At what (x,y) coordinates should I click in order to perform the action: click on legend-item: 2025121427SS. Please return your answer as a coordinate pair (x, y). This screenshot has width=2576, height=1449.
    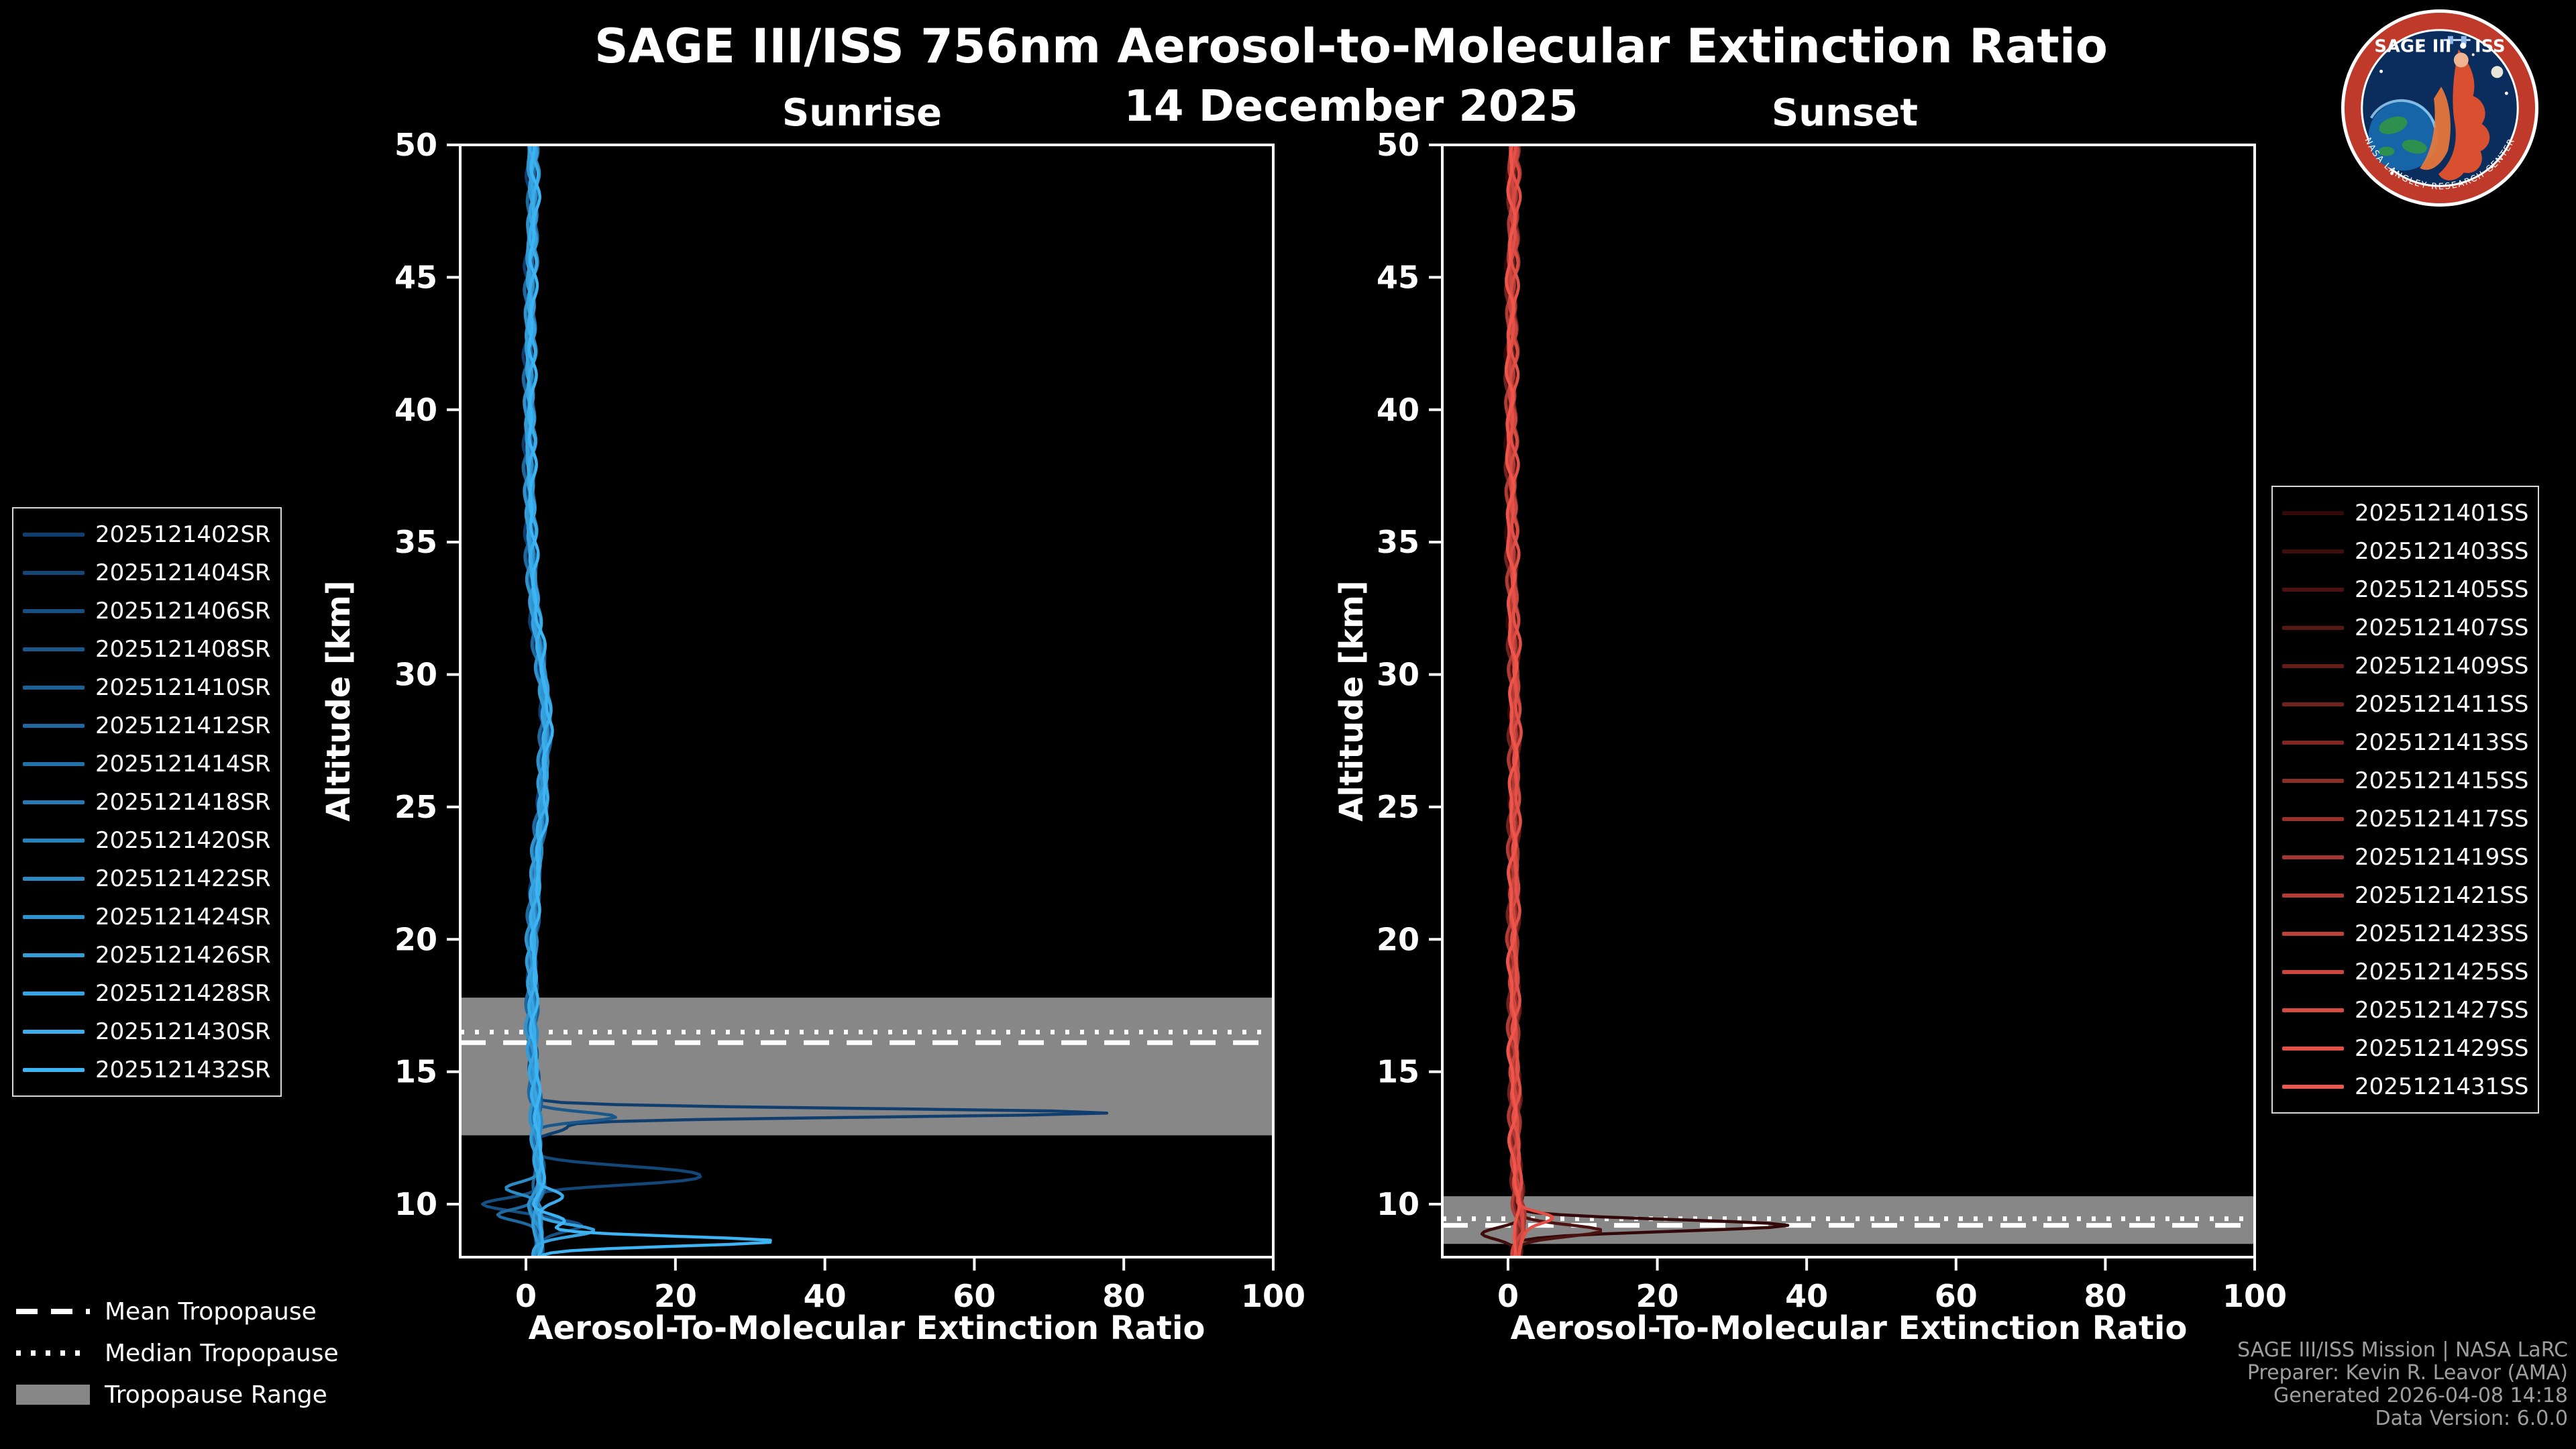
    Looking at the image, I should click on (2405, 1010).